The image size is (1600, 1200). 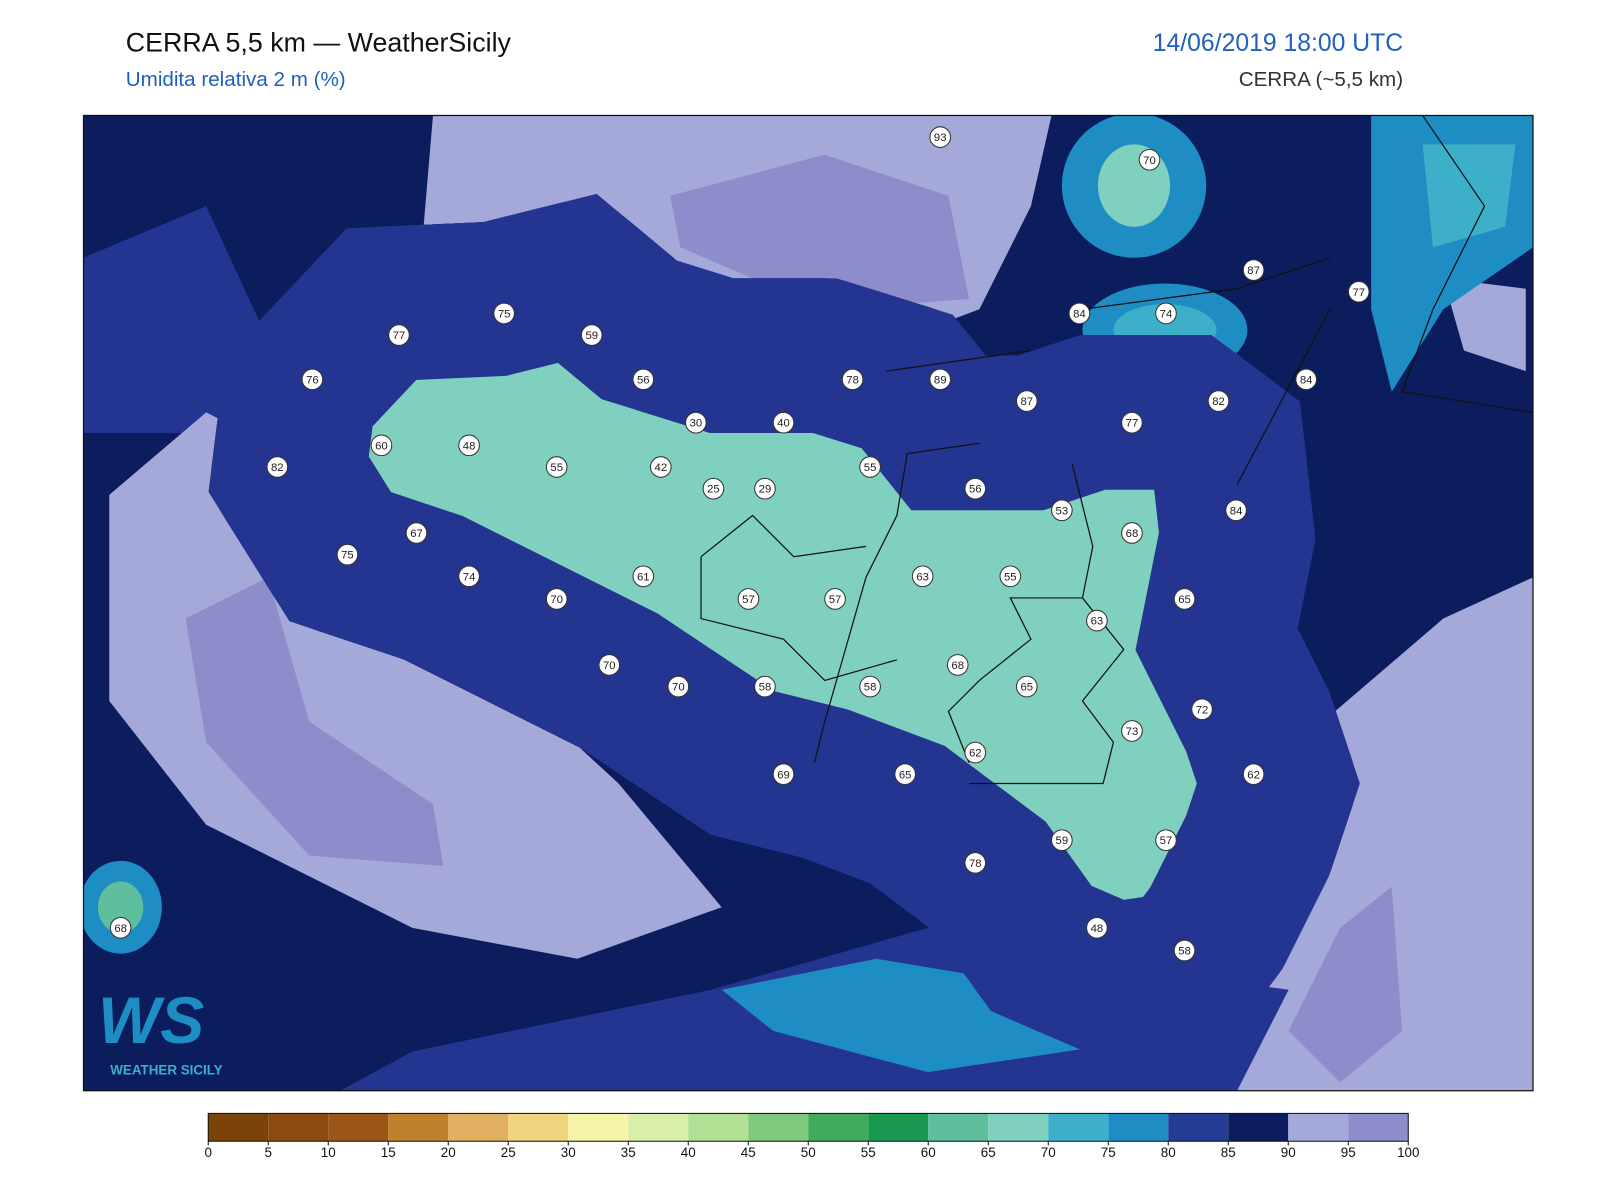 What do you see at coordinates (868, 1152) in the screenshot?
I see `colorbar-tick-label: 55` at bounding box center [868, 1152].